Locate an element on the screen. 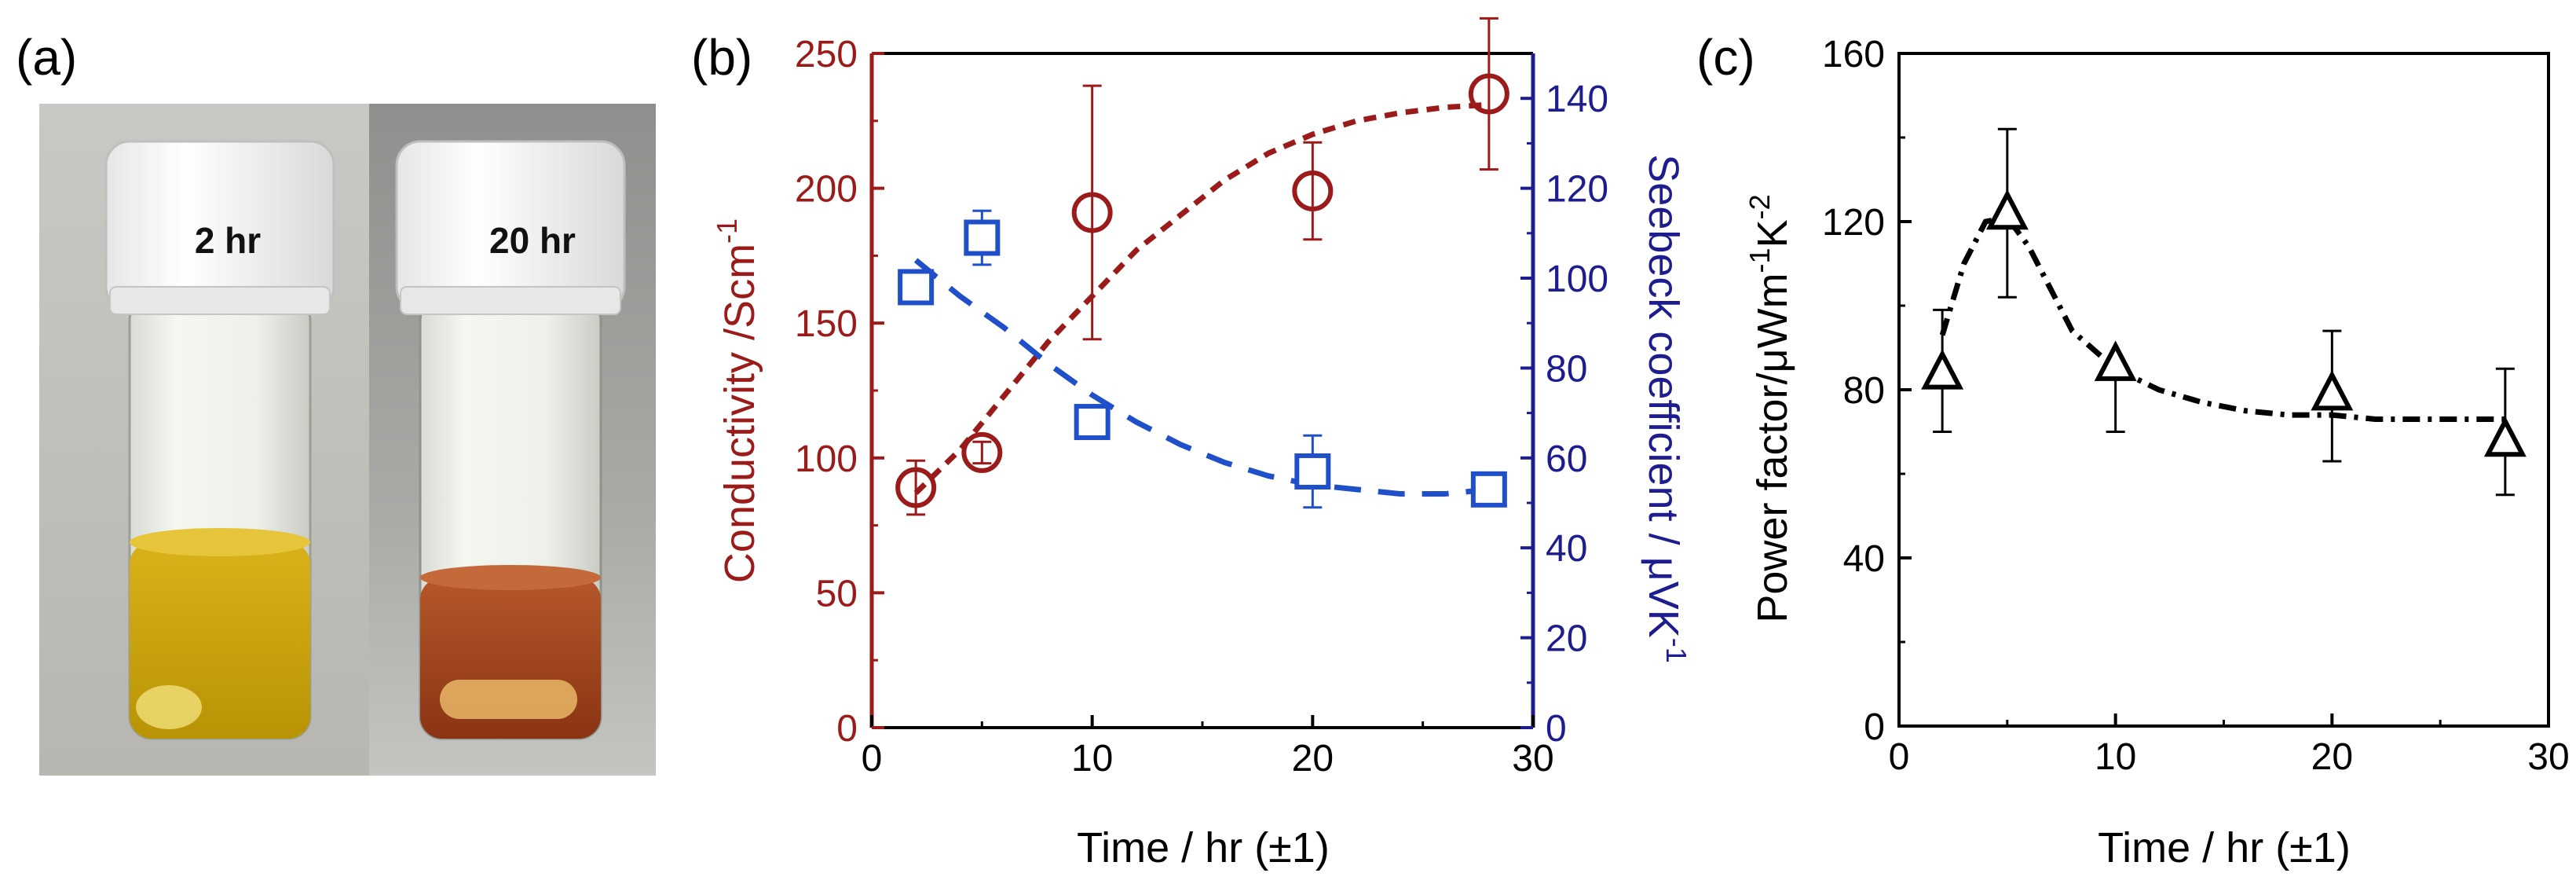  vial-20hr is located at coordinates (511, 440).